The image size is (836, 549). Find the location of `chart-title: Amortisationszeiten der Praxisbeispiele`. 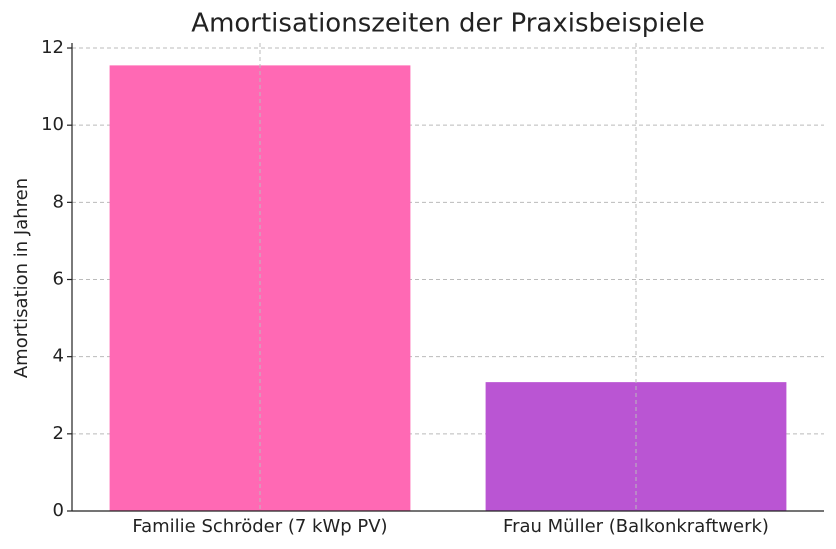

chart-title: Amortisationszeiten der Praxisbeispiele is located at coordinates (447, 24).